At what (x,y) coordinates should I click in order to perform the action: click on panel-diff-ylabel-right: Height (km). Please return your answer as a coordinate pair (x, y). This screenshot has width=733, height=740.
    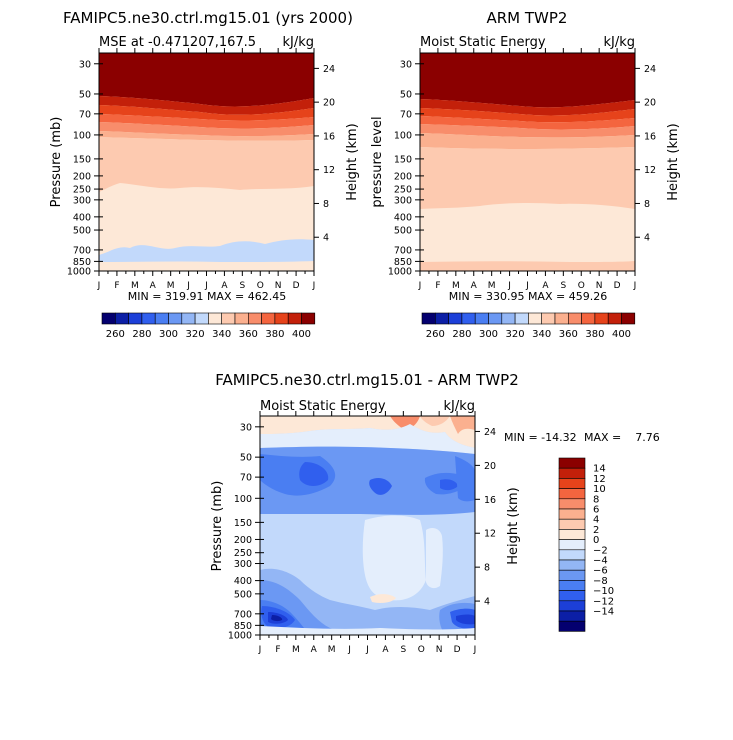
    Looking at the image, I should click on (513, 525).